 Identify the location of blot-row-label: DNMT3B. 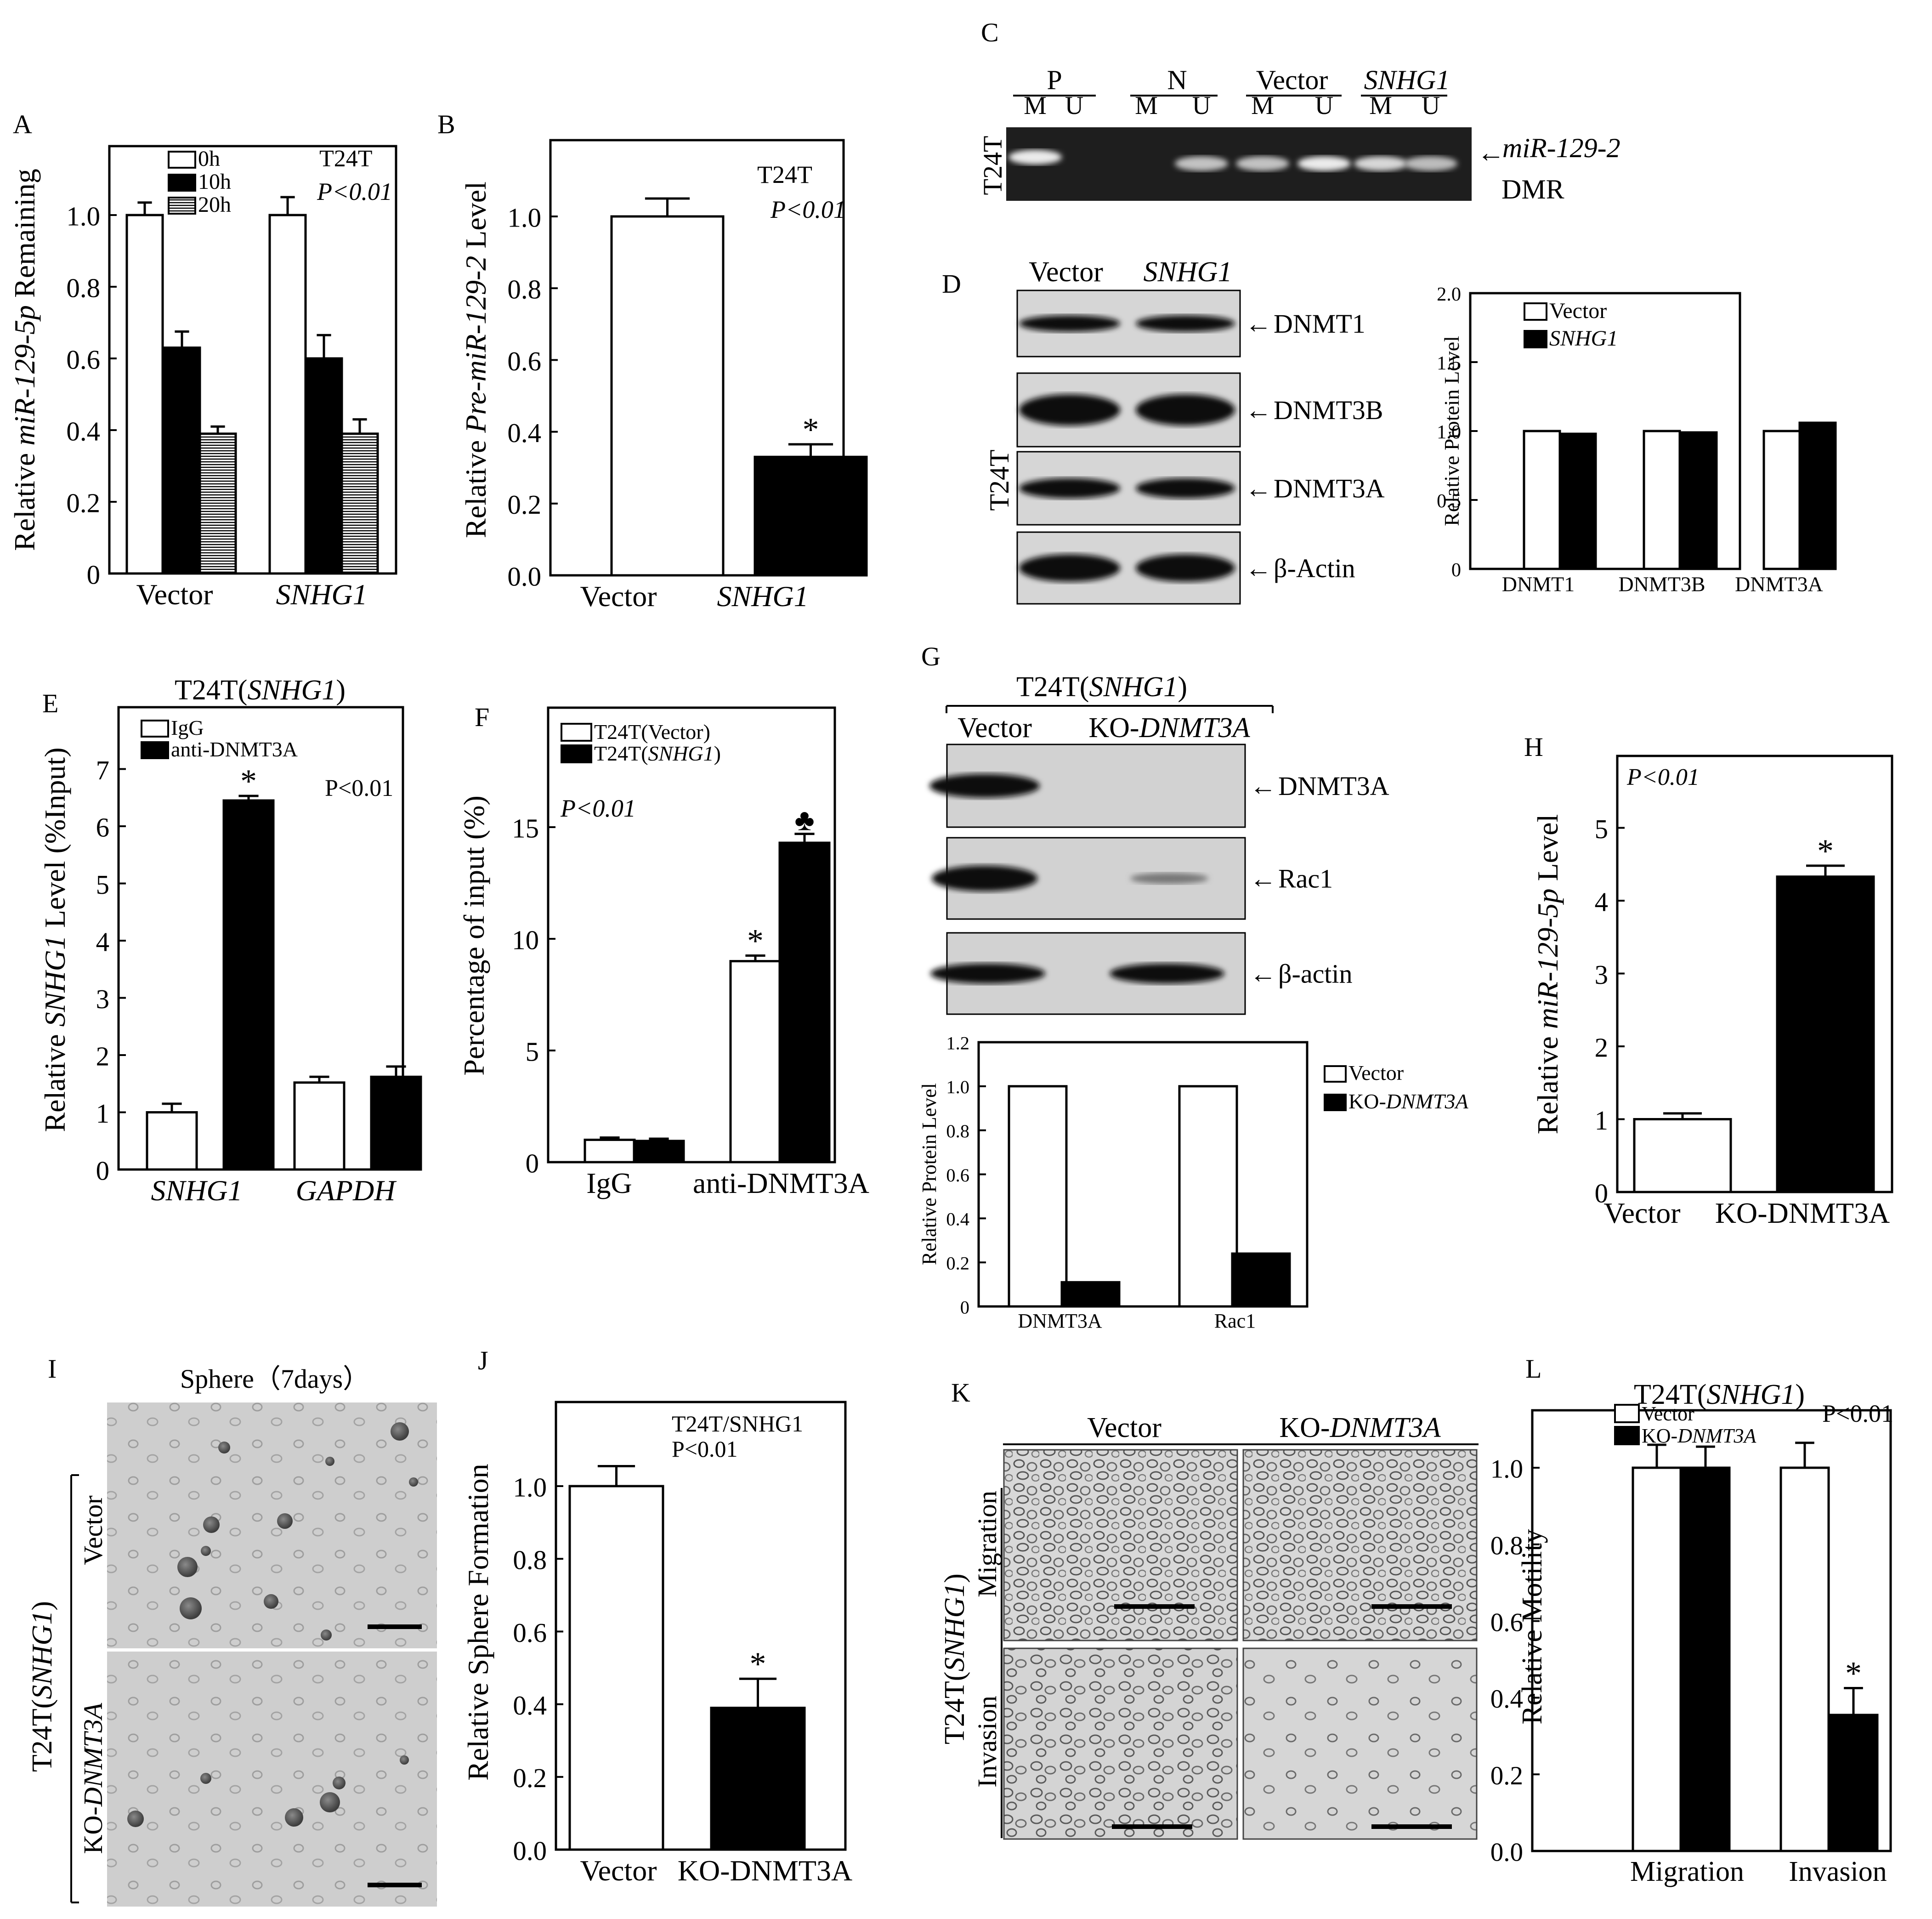
(1328, 410).